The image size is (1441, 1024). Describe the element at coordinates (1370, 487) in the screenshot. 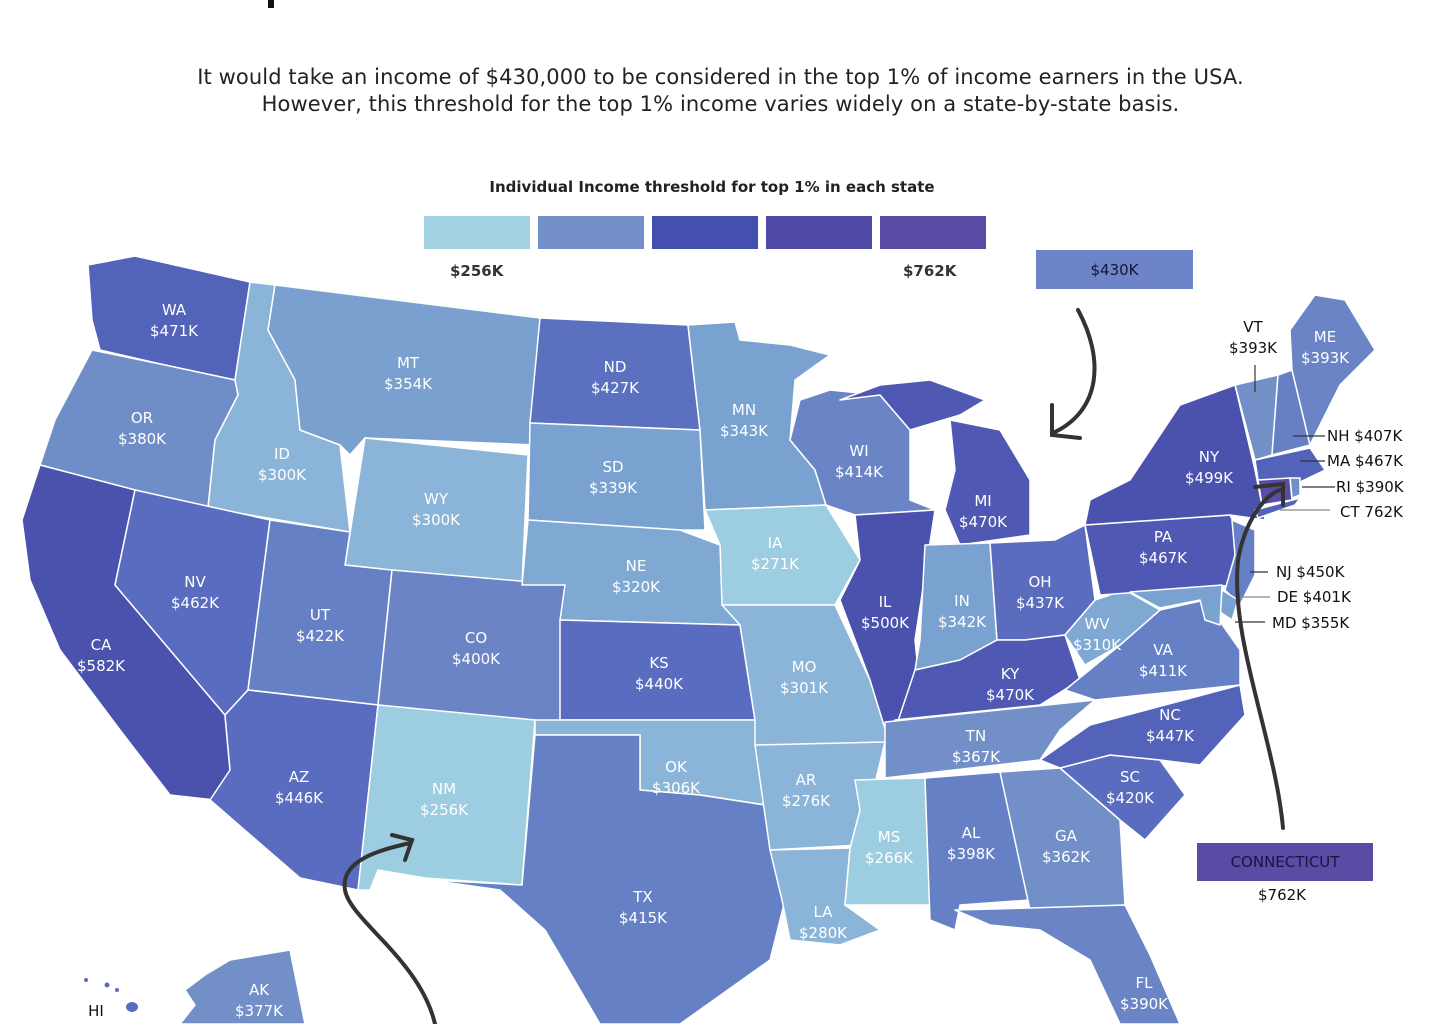

I see `callout-RI: RI $390K` at that location.